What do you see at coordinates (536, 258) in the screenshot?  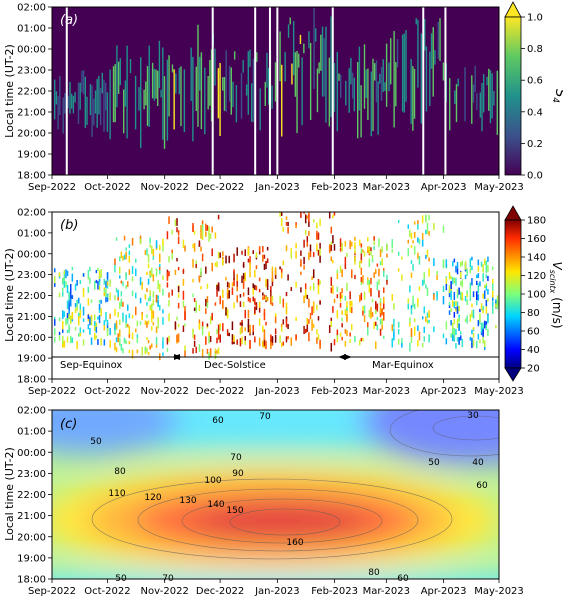 I see `colorbar-tick-label: 140` at bounding box center [536, 258].